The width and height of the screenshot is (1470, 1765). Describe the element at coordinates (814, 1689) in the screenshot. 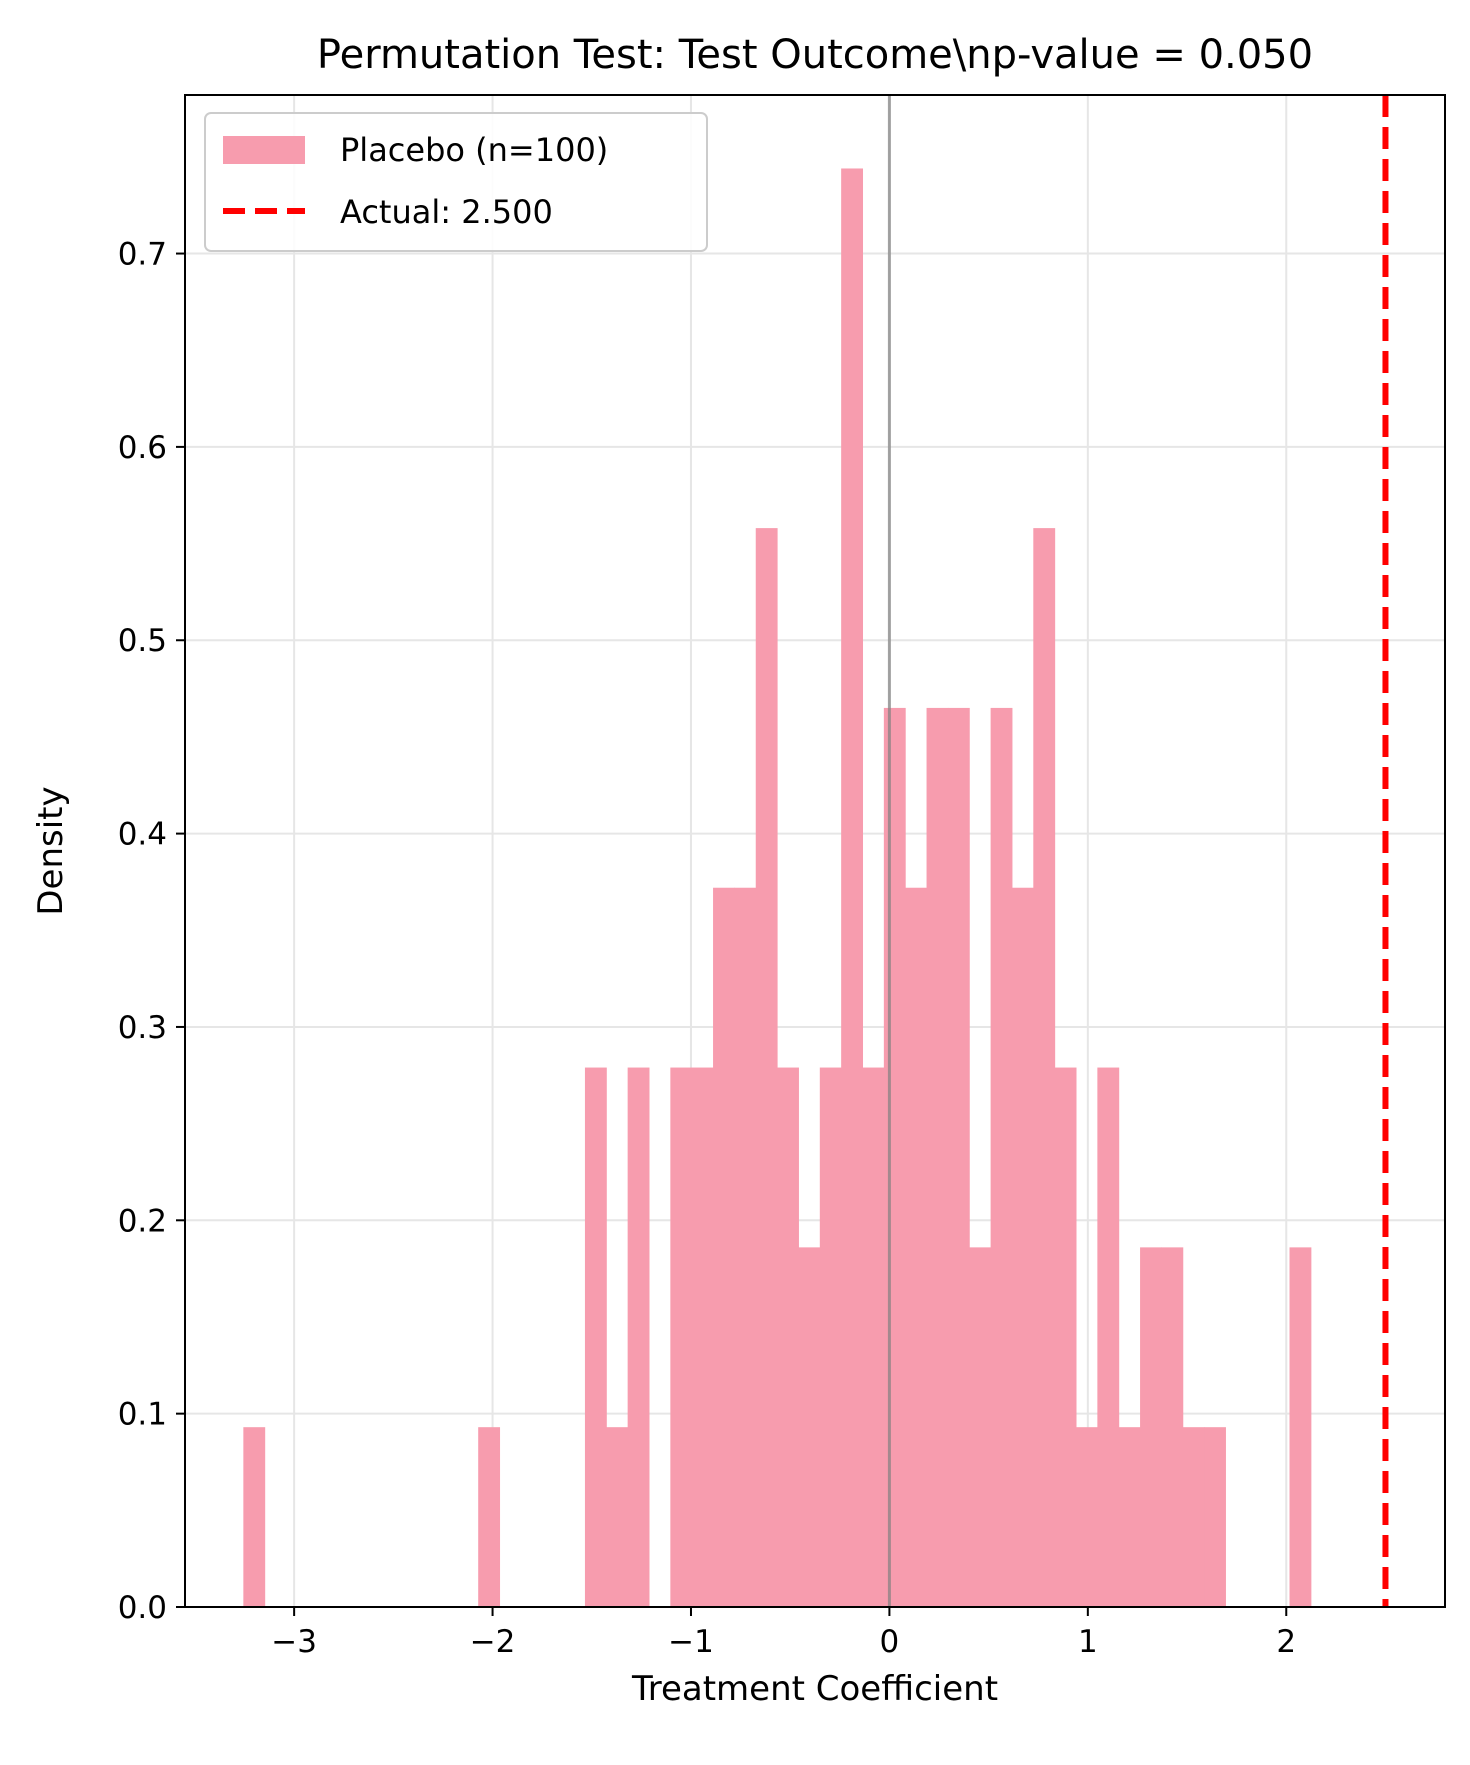

I see `x-axis-title: Treatment Coefficient` at that location.